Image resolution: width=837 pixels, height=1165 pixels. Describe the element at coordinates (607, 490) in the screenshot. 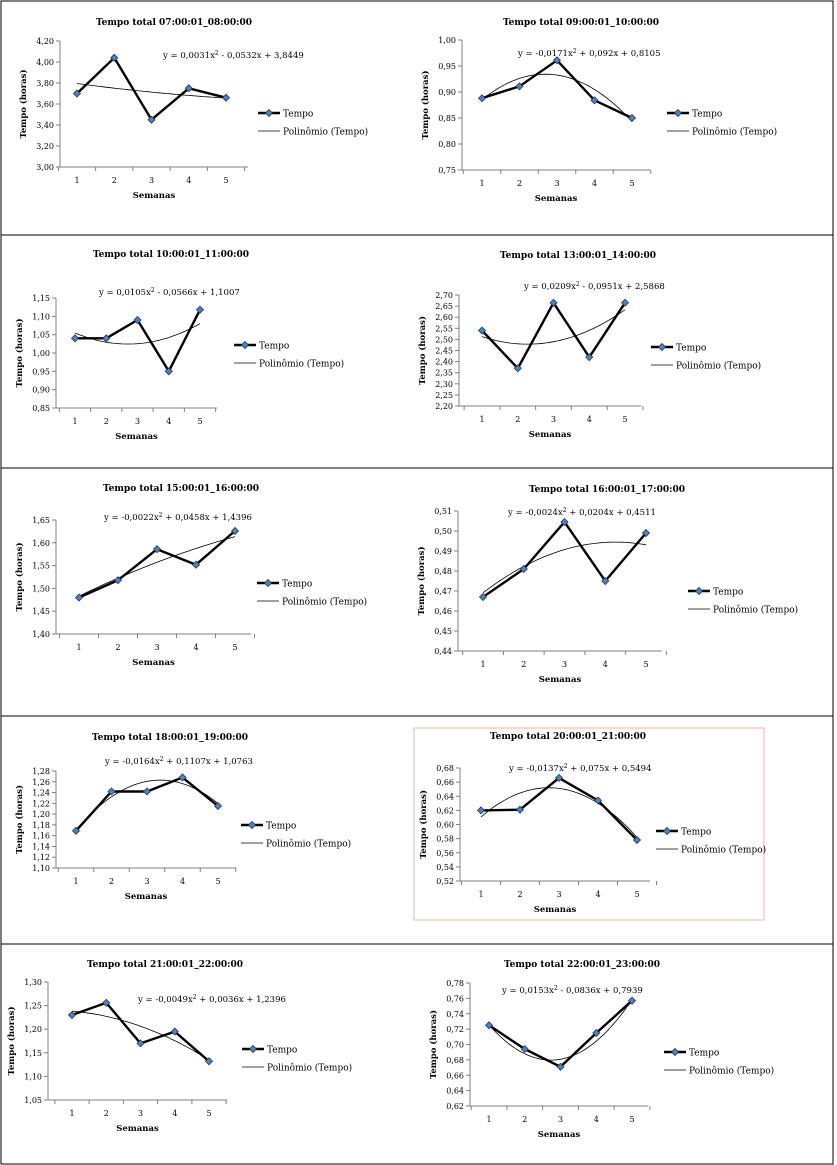

I see `chart-title: Tempo total 16:00:01_17:00:00` at that location.